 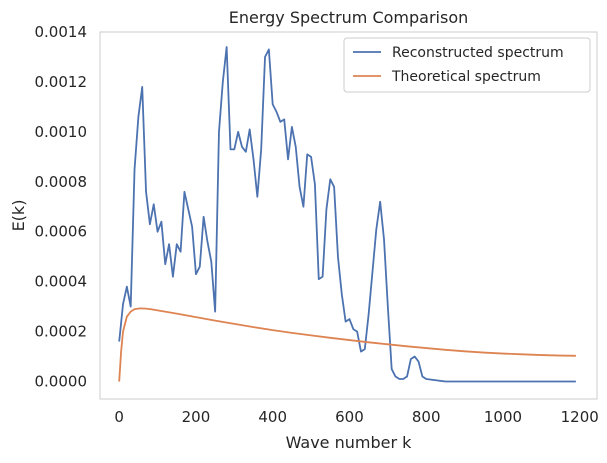 What do you see at coordinates (119, 417) in the screenshot?
I see `x-tick-label: 0` at bounding box center [119, 417].